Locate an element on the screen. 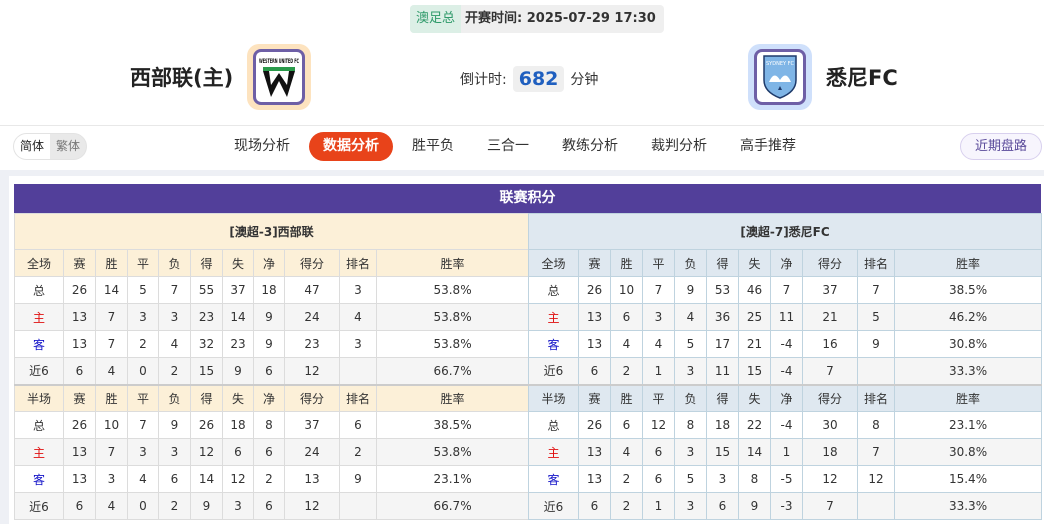 This screenshot has width=1044, height=524. home-team: 西部联(主) WESTERN UNITED FC is located at coordinates (221, 77).